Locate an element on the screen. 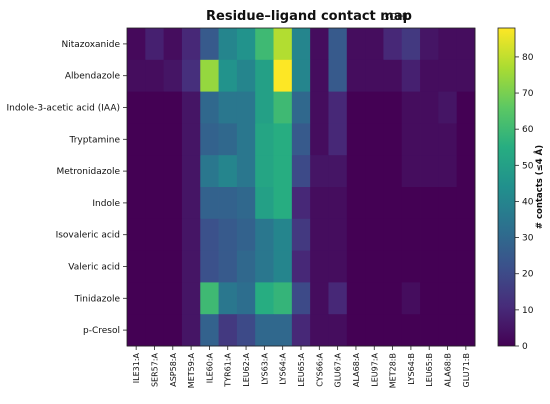 This screenshot has height=404, width=550. column-label: LYS63:A is located at coordinates (264, 368).